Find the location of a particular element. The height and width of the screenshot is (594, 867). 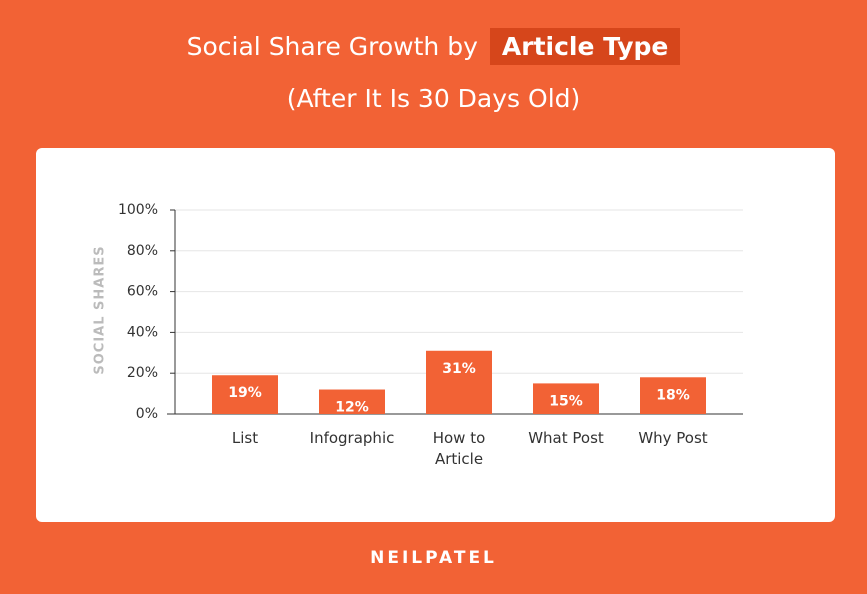

y-tick-label: 80% is located at coordinates (142, 251).